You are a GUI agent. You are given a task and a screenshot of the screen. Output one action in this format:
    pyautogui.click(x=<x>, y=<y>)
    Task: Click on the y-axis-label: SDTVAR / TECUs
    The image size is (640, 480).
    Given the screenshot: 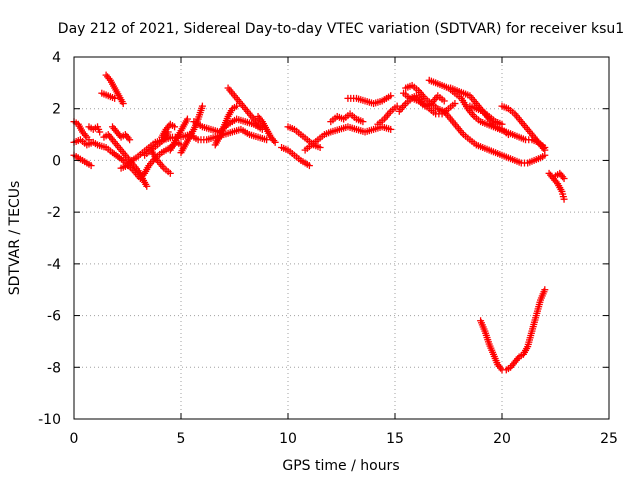 What is the action you would take?
    pyautogui.click(x=15, y=238)
    